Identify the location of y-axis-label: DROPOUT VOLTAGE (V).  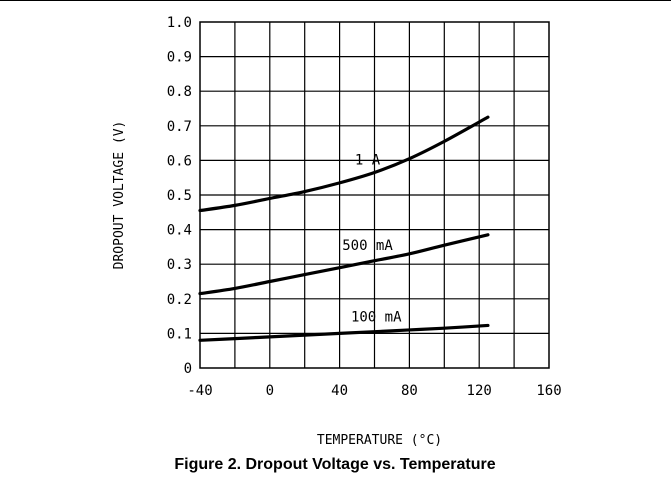
(119, 195).